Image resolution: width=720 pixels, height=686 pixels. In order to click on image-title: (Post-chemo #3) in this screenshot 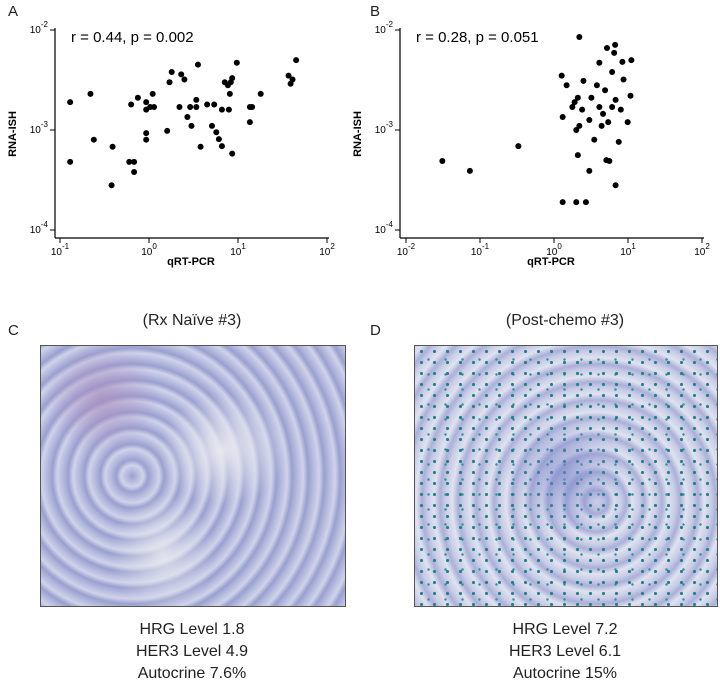, I will do `click(565, 320)`.